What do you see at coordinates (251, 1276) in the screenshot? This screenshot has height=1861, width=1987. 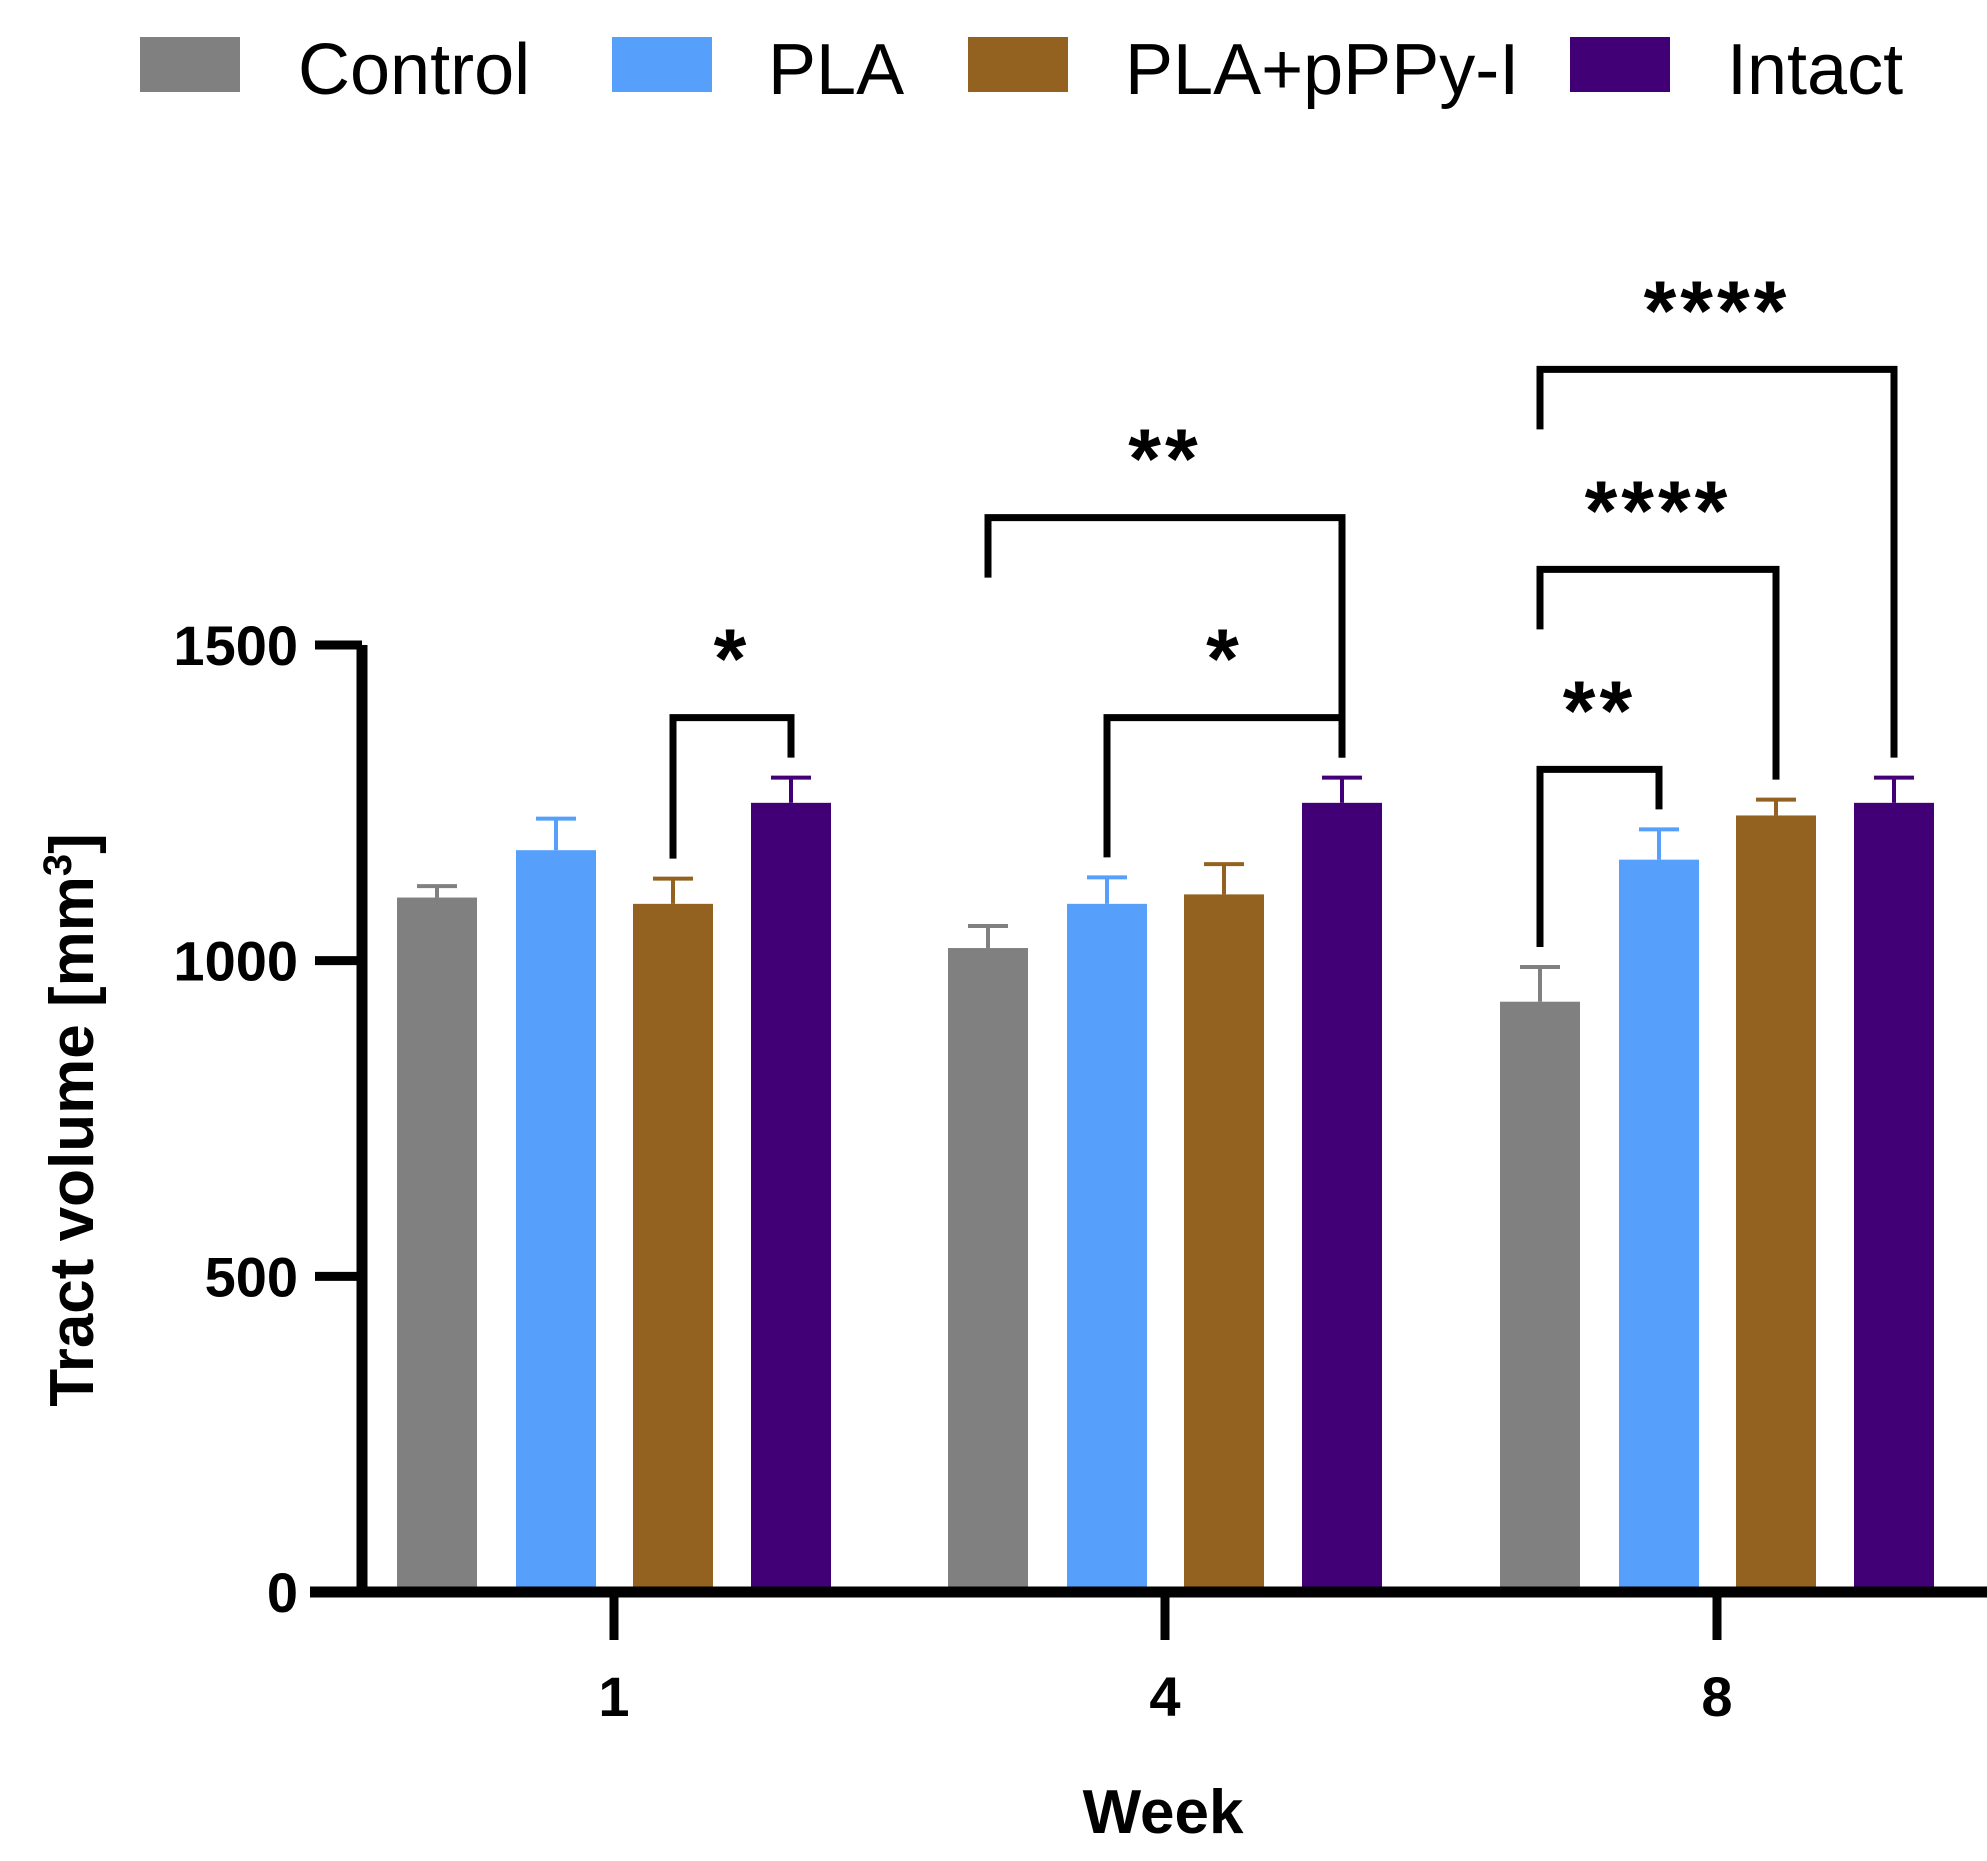 I see `y-tick-label-500: 500` at bounding box center [251, 1276].